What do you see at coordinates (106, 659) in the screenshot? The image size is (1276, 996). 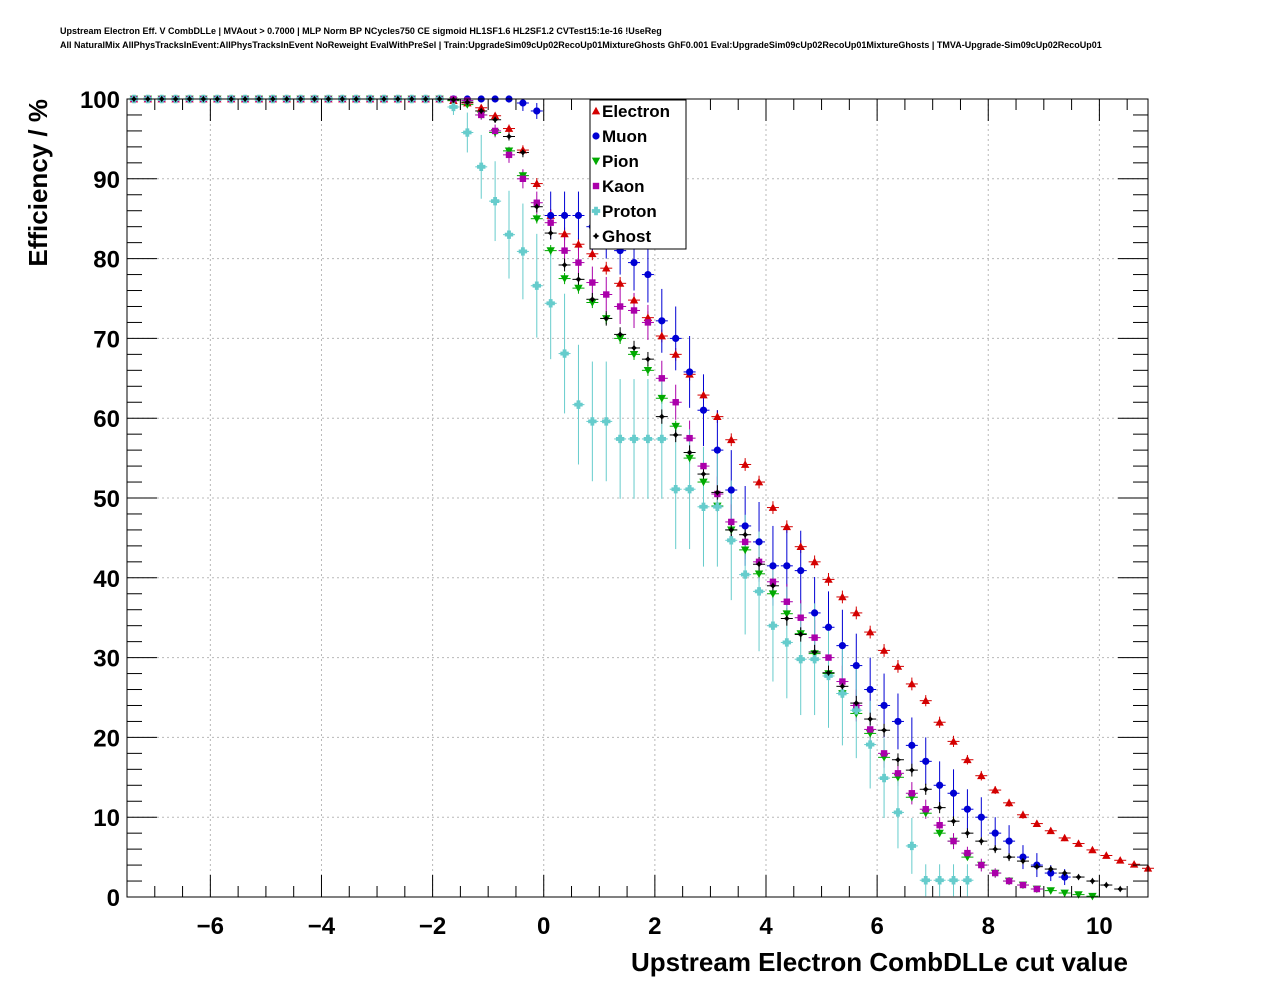 I see `y-tick-label: 30` at bounding box center [106, 659].